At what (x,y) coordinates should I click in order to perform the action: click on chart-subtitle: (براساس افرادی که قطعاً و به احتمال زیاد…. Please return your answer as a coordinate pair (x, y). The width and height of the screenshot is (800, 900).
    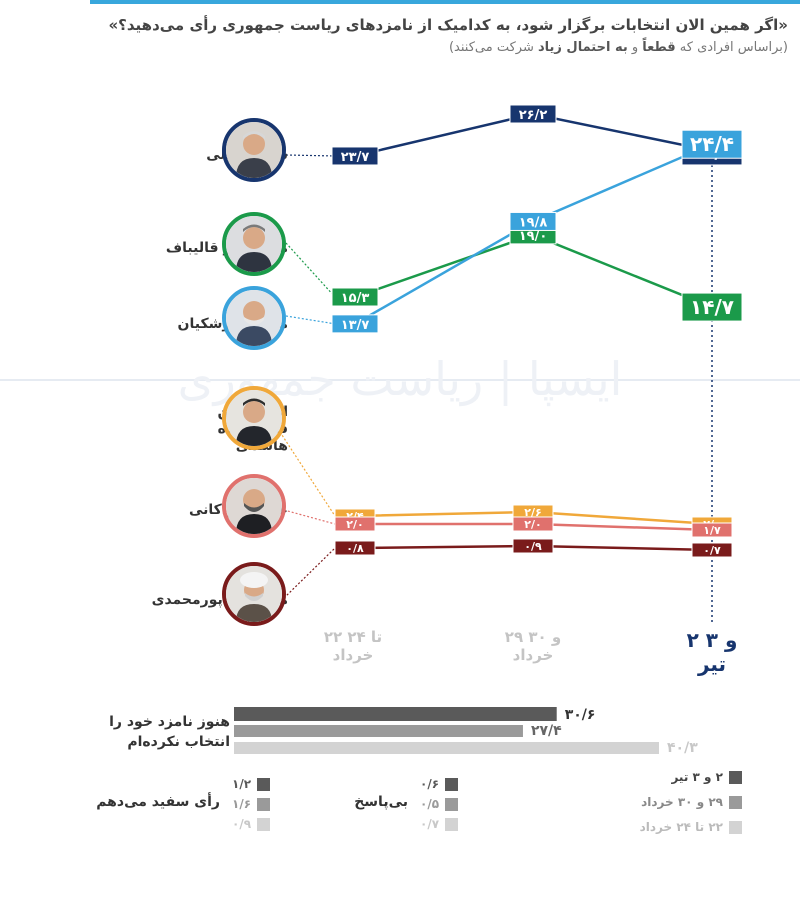
    Looking at the image, I should click on (618, 47).